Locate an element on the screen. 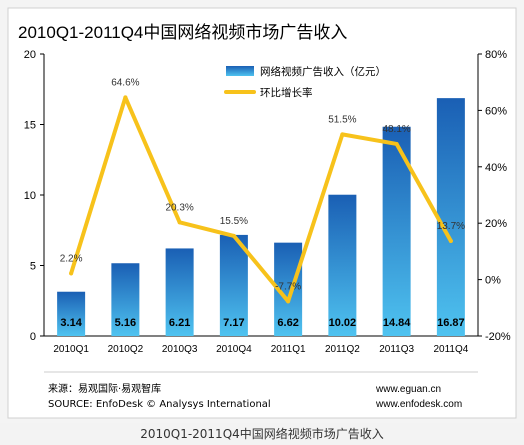  growth-rate-label: 64.6% is located at coordinates (125, 82).